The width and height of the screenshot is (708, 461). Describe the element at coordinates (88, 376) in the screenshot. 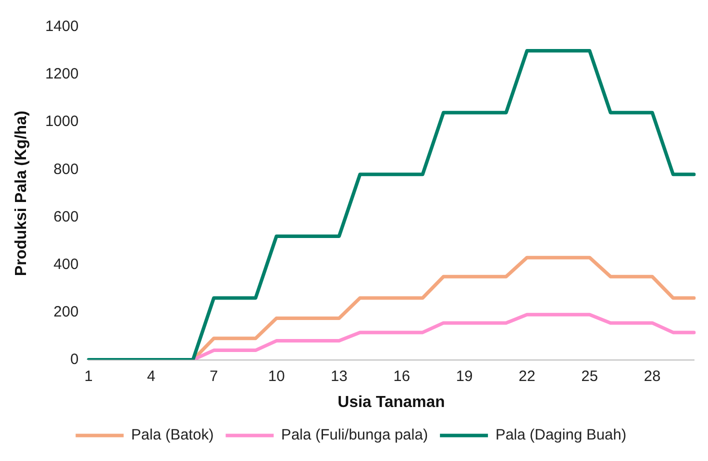

I see `x-tick-label: 1` at that location.